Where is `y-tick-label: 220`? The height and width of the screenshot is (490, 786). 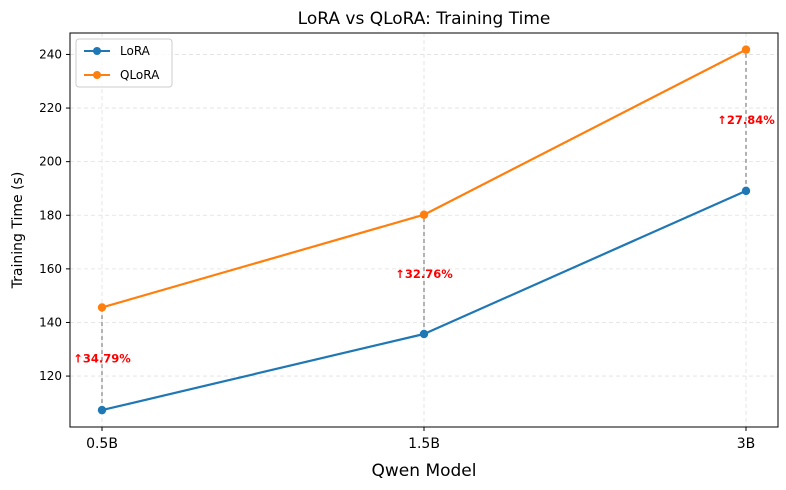
y-tick-label: 220 is located at coordinates (50, 108).